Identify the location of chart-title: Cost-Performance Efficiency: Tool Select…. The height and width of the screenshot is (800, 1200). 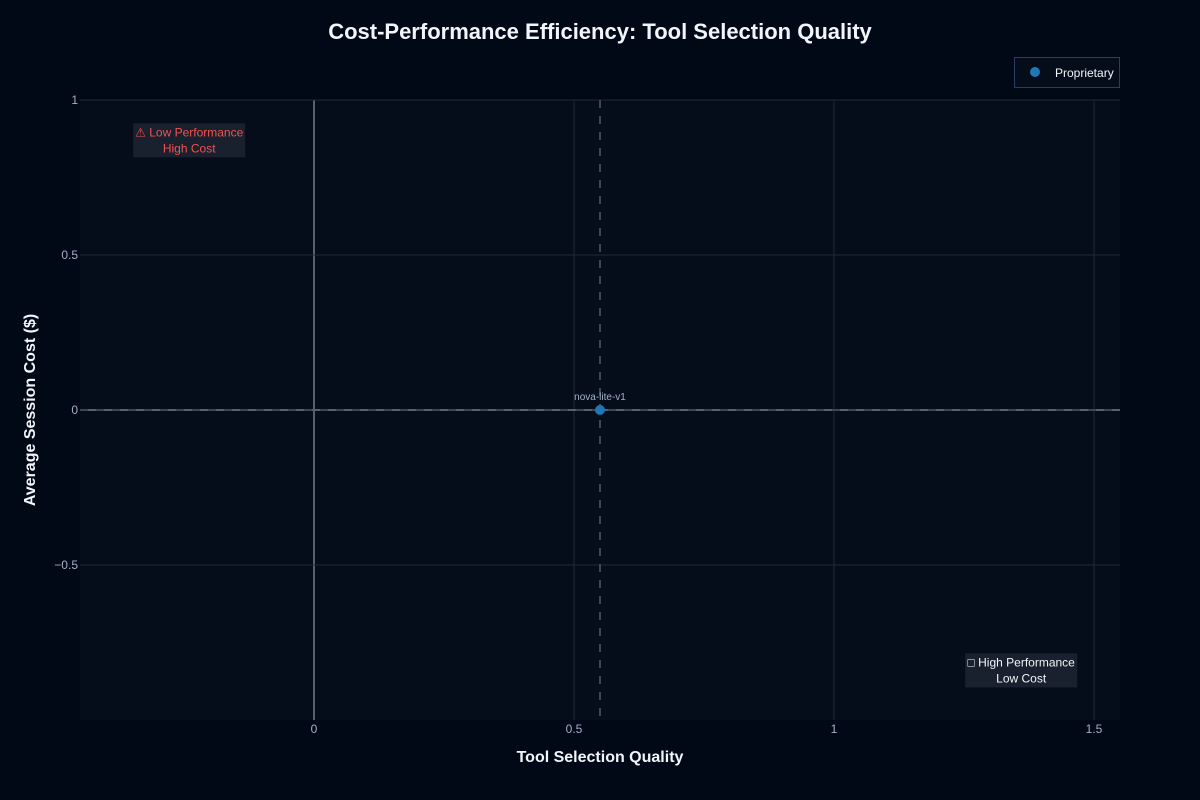
(600, 31).